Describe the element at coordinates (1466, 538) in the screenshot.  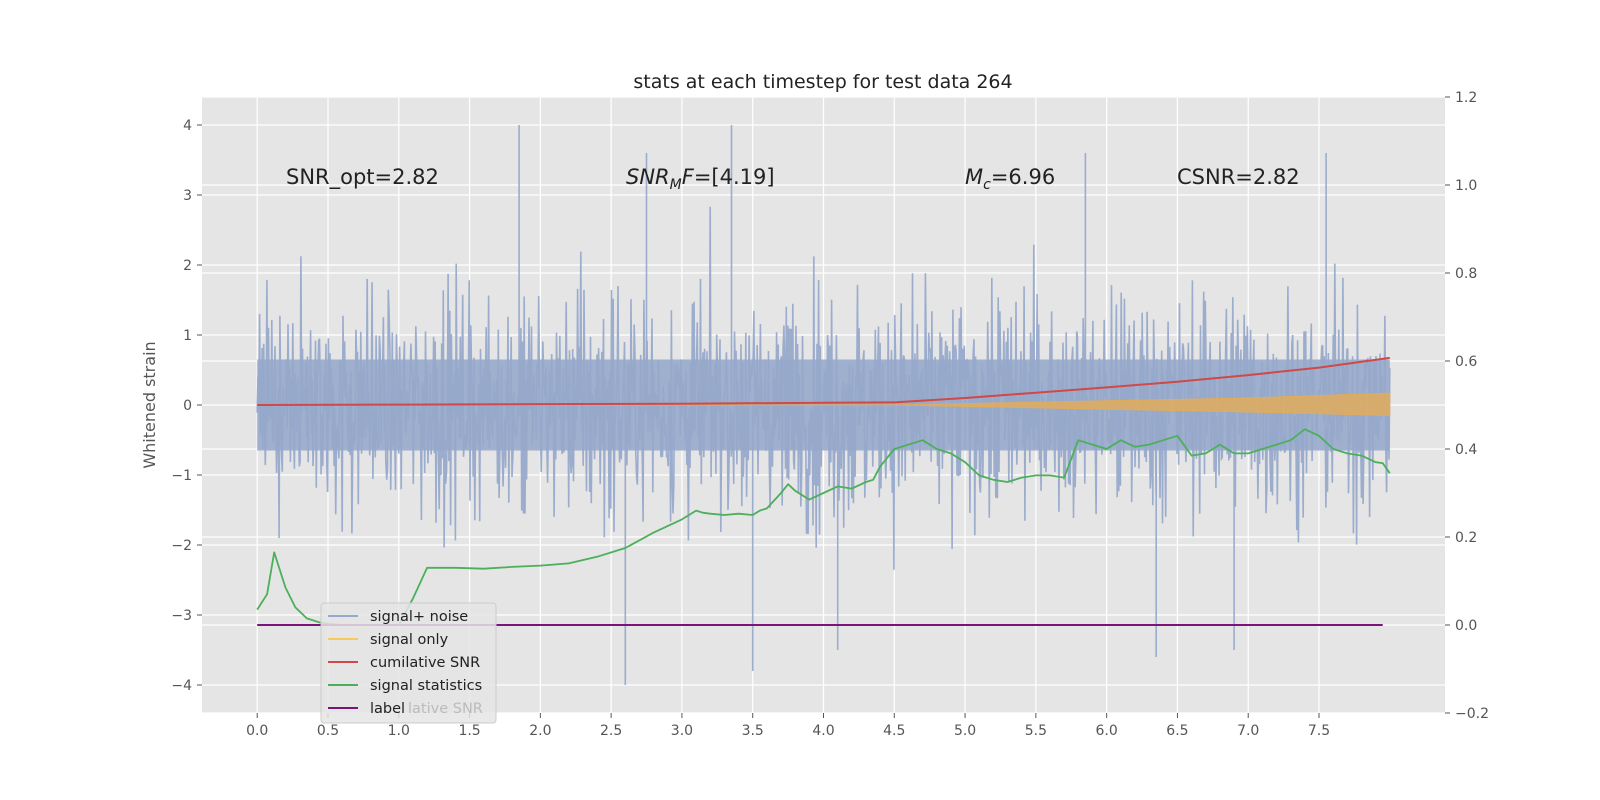
I see `y2-tick-label: 0.2` at that location.